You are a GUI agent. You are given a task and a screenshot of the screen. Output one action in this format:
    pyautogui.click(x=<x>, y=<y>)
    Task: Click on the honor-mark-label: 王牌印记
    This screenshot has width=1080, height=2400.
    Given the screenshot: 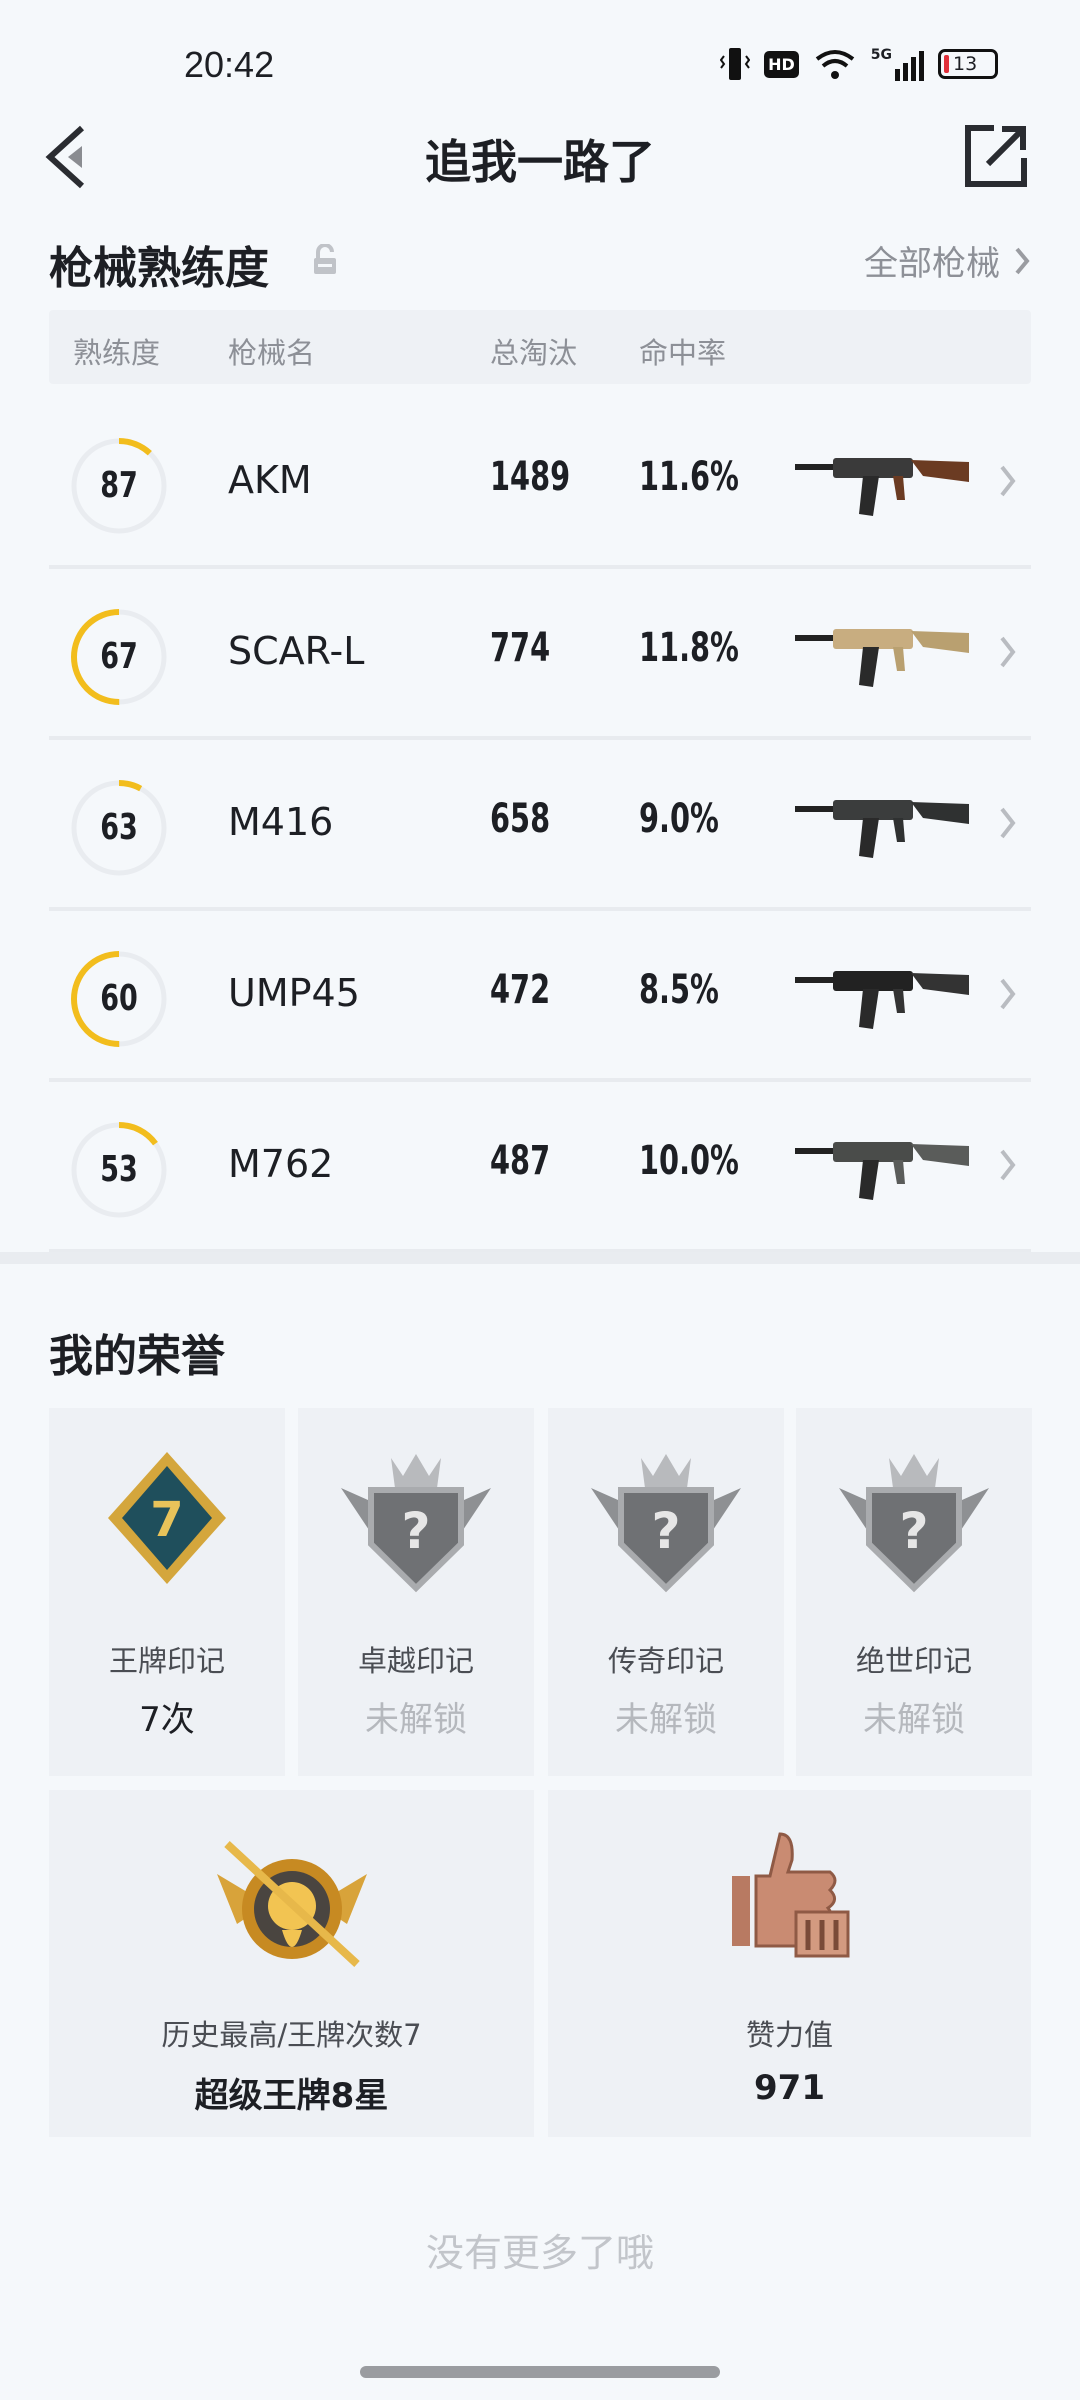 What is the action you would take?
    pyautogui.click(x=166, y=1661)
    